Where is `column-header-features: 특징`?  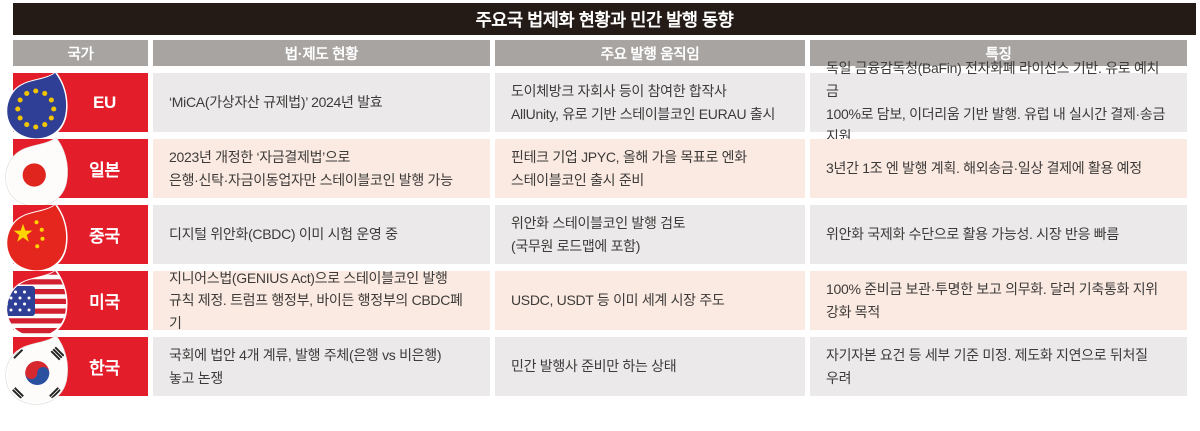
column-header-features: 특징 is located at coordinates (998, 53).